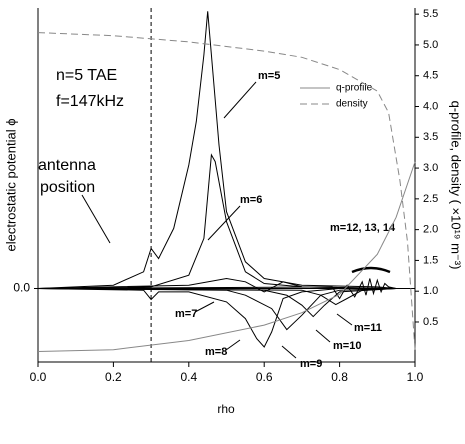  Describe the element at coordinates (368, 328) in the screenshot. I see `mode-label: m=11` at that location.